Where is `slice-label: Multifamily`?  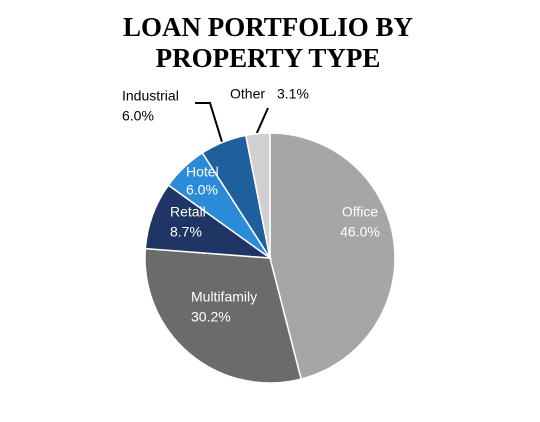
slice-label: Multifamily is located at coordinates (224, 297).